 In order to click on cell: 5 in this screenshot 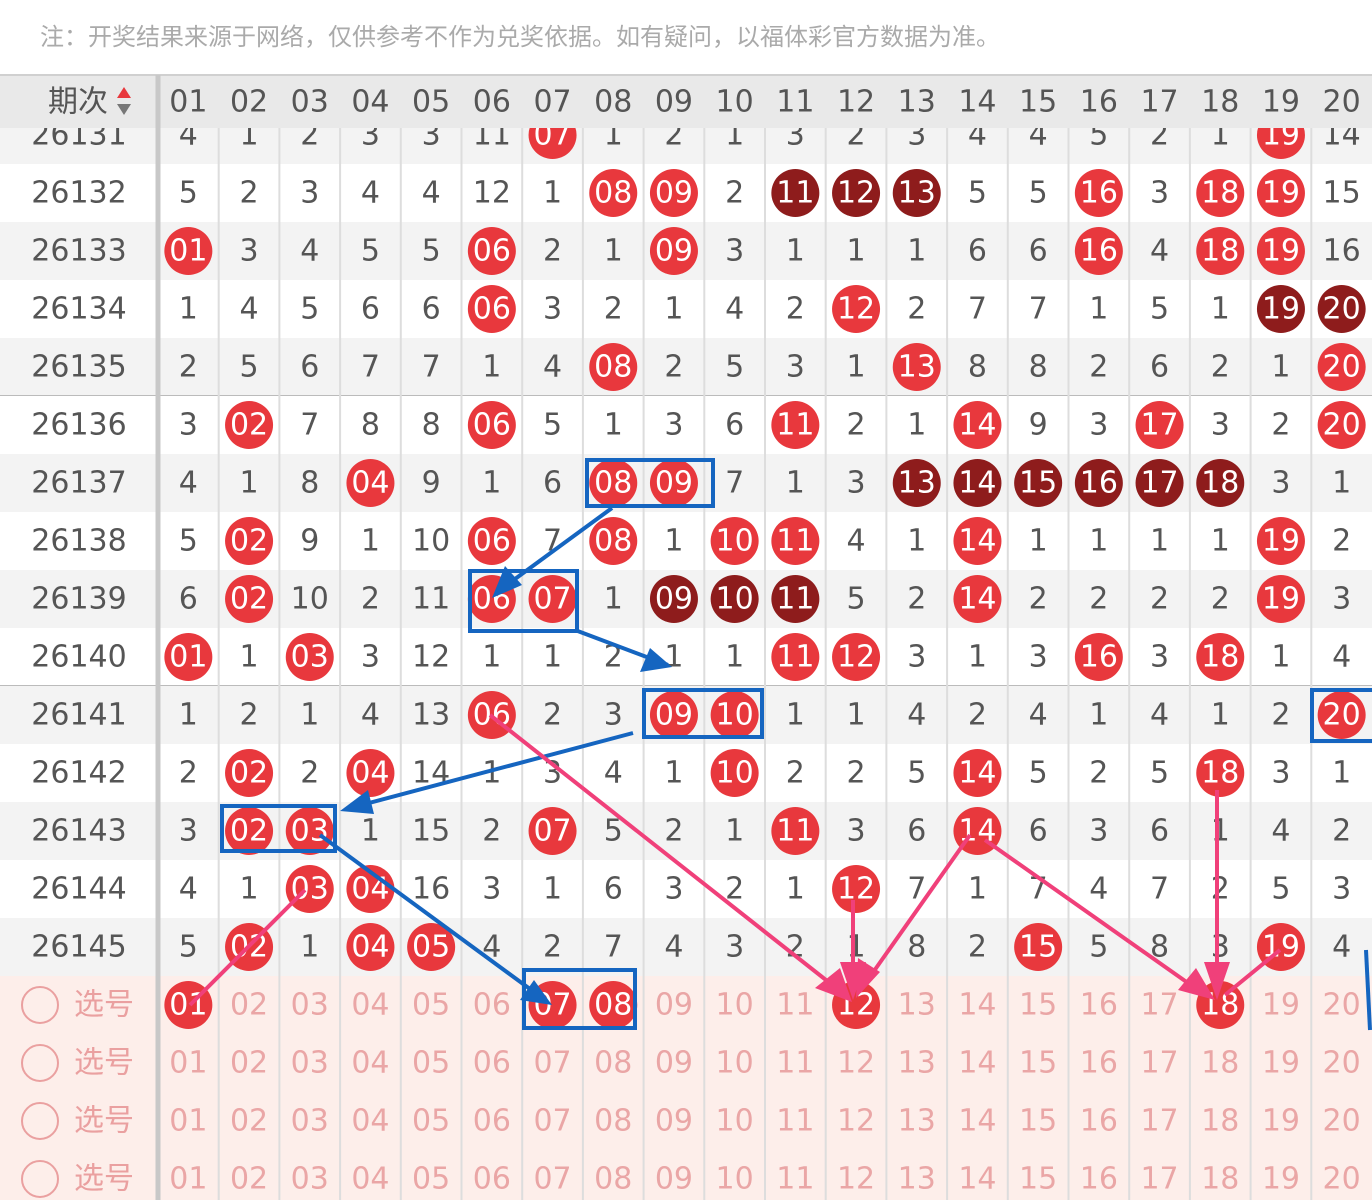, I will do `click(916, 773)`.